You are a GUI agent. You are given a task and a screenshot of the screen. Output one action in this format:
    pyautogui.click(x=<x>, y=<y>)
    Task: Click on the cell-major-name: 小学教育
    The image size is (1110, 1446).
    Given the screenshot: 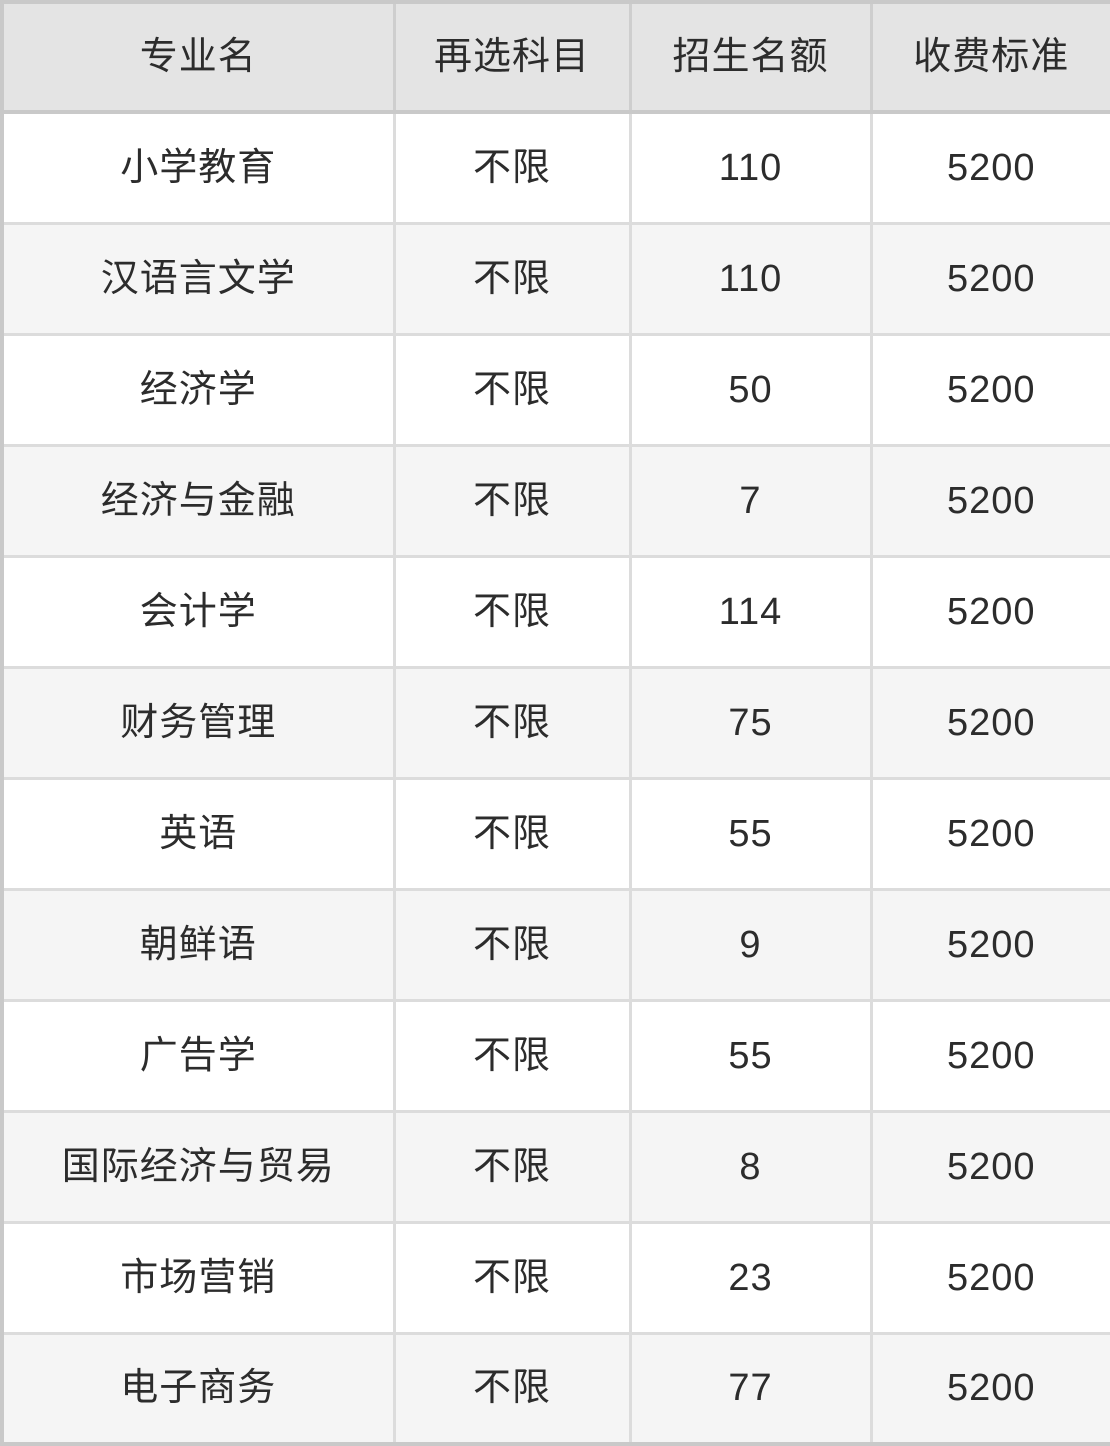 What is the action you would take?
    pyautogui.click(x=198, y=167)
    